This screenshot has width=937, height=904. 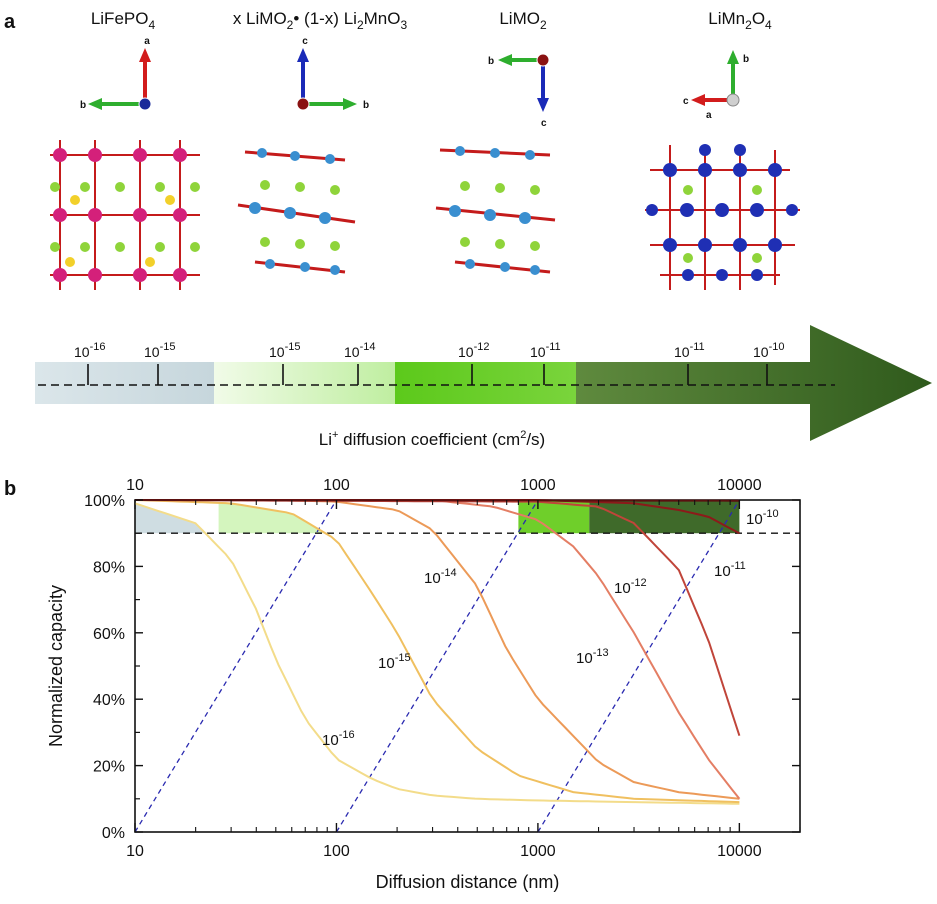 I want to click on scale-tick-label: 10-16, so click(x=89, y=350).